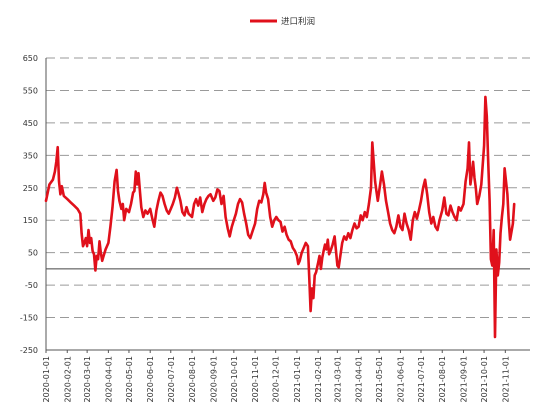 This screenshot has width=550, height=412. I want to click on x-tick-label: 2020-02-01, so click(67, 379).